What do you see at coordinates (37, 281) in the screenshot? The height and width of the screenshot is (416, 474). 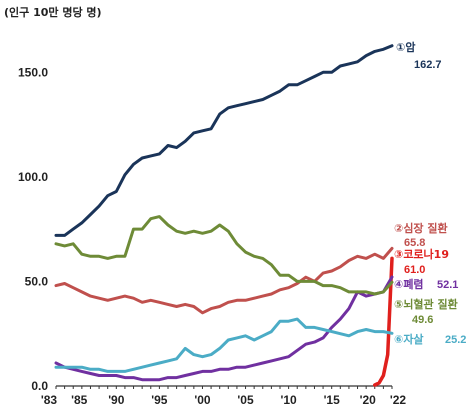 I see `y-tick-label: 50.0` at bounding box center [37, 281].